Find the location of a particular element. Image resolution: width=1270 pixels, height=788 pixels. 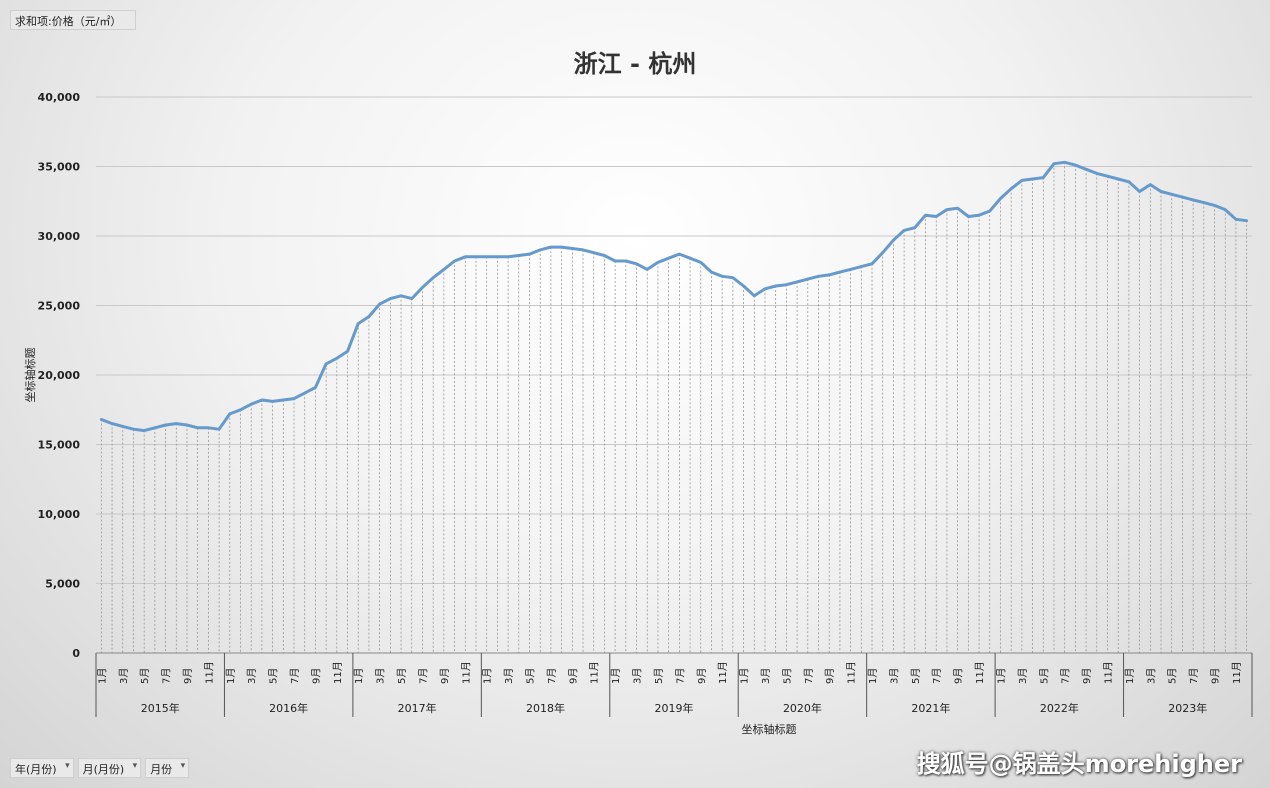

field-monthonly-button: 月份 ▾ is located at coordinates (167, 768).